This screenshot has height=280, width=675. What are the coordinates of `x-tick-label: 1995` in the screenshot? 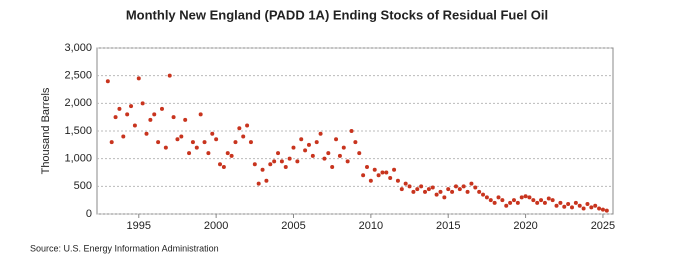 It's located at (139, 226).